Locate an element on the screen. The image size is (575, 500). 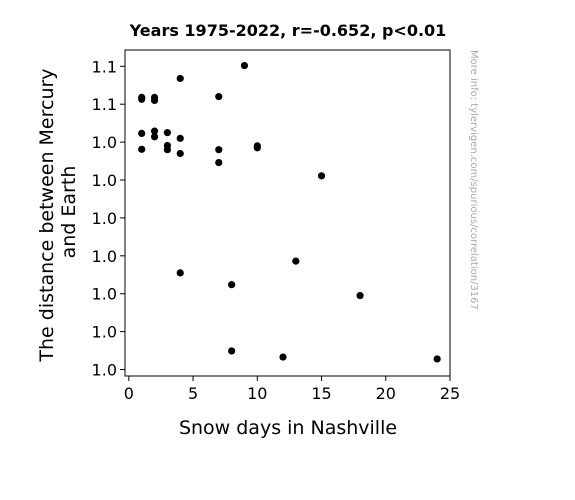
y-axis: 1.0 1.0 1.0 1.0 1.0 1.0 1.0 1.1 1.1 is located at coordinates (108, 218).